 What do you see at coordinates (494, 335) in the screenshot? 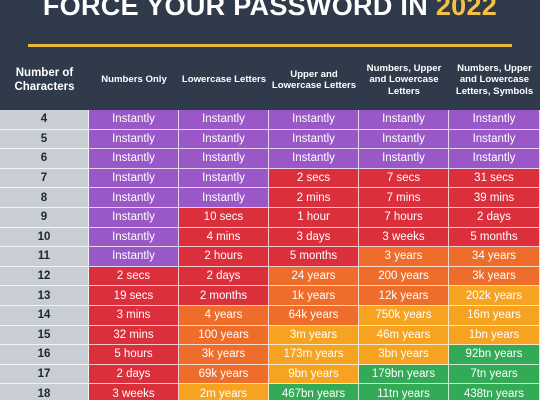
I see `crack-time-cell: 1bn years` at bounding box center [494, 335].